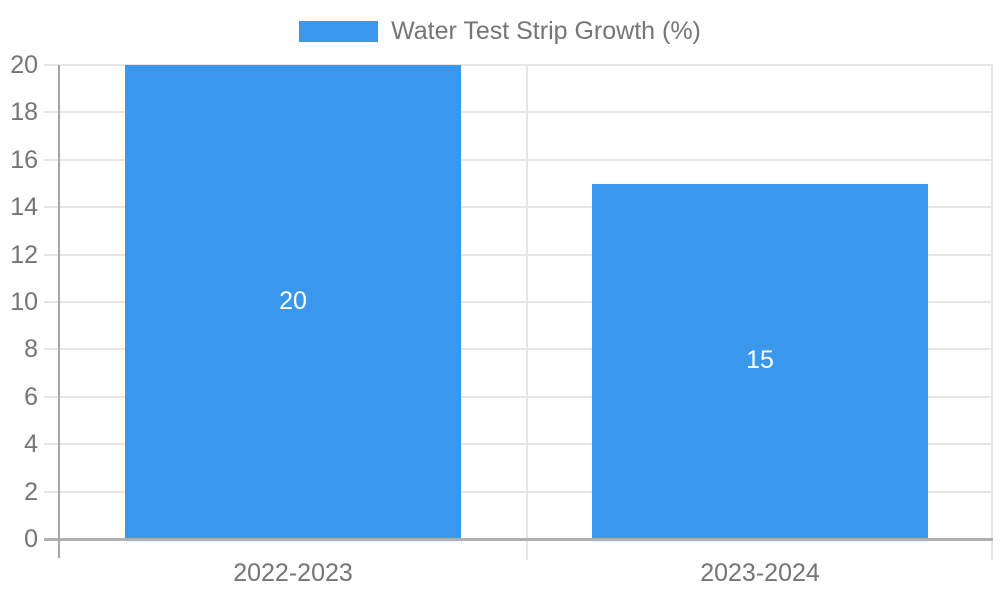 The image size is (1000, 600). I want to click on chart-legend: Water Test Strip Growth (%), so click(500, 31).